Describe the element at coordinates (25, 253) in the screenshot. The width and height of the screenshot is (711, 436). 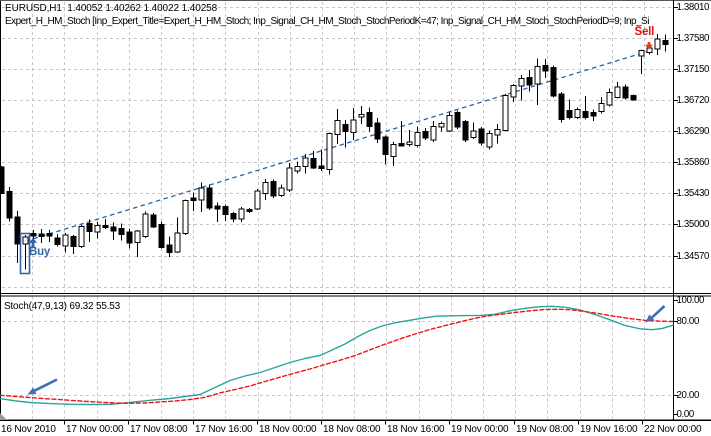
I see `buy-highlight-rect` at that location.